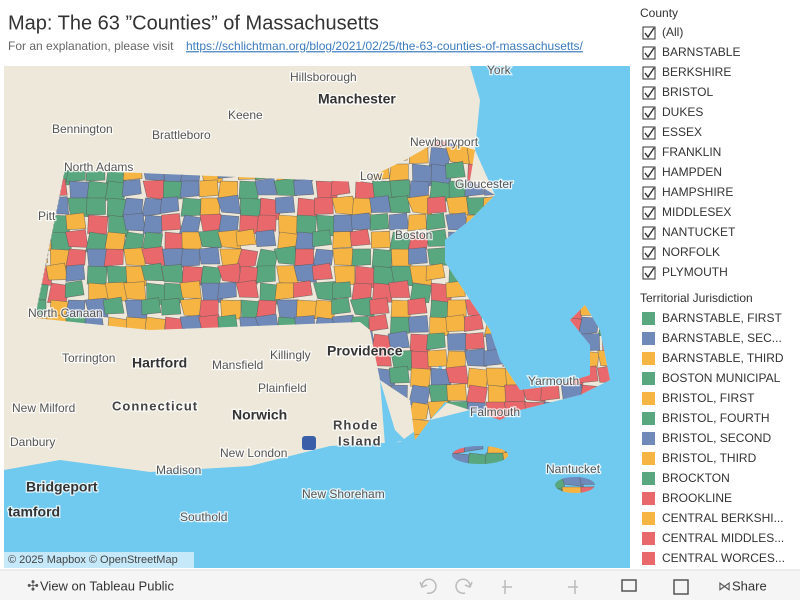  Describe the element at coordinates (672, 32) in the screenshot. I see `filter-item: (All)` at that location.